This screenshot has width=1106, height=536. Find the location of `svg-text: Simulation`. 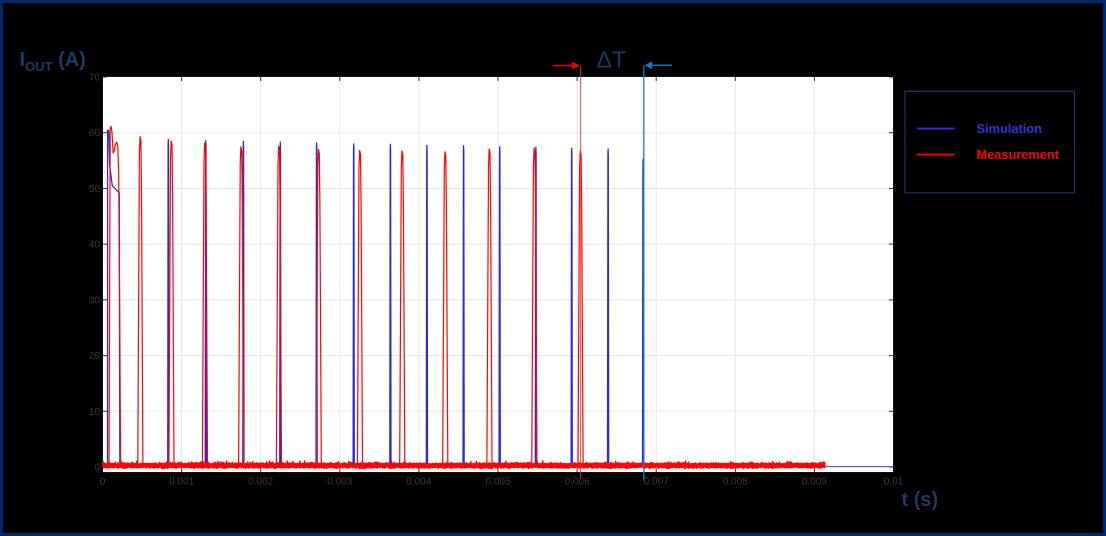

svg-text: Simulation is located at coordinates (1010, 128).